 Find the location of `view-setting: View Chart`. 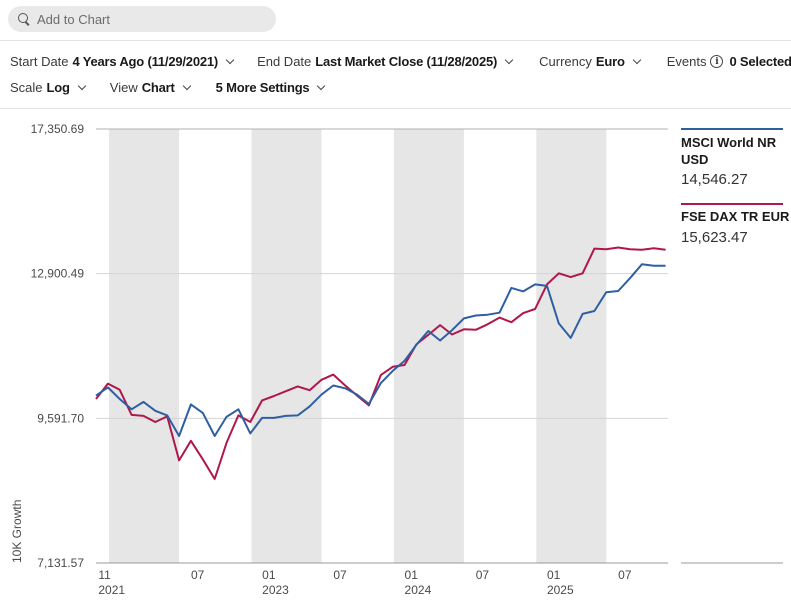

view-setting: View Chart is located at coordinates (150, 87).